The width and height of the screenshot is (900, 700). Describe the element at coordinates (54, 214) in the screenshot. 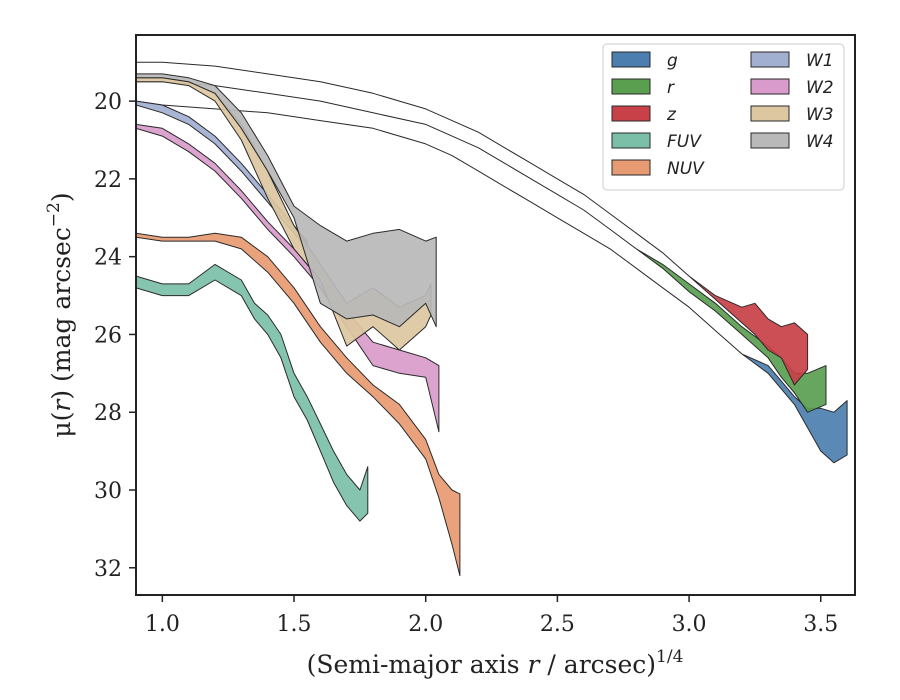

I see `y-axis-label-sup: −2` at that location.